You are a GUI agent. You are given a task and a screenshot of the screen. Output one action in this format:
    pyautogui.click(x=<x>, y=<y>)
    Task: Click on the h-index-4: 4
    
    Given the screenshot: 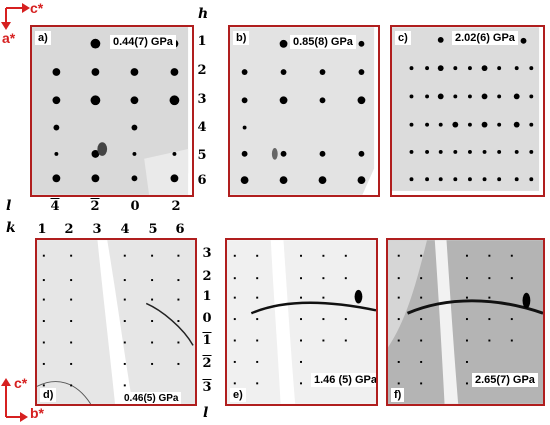 What is the action you would take?
    pyautogui.click(x=202, y=127)
    